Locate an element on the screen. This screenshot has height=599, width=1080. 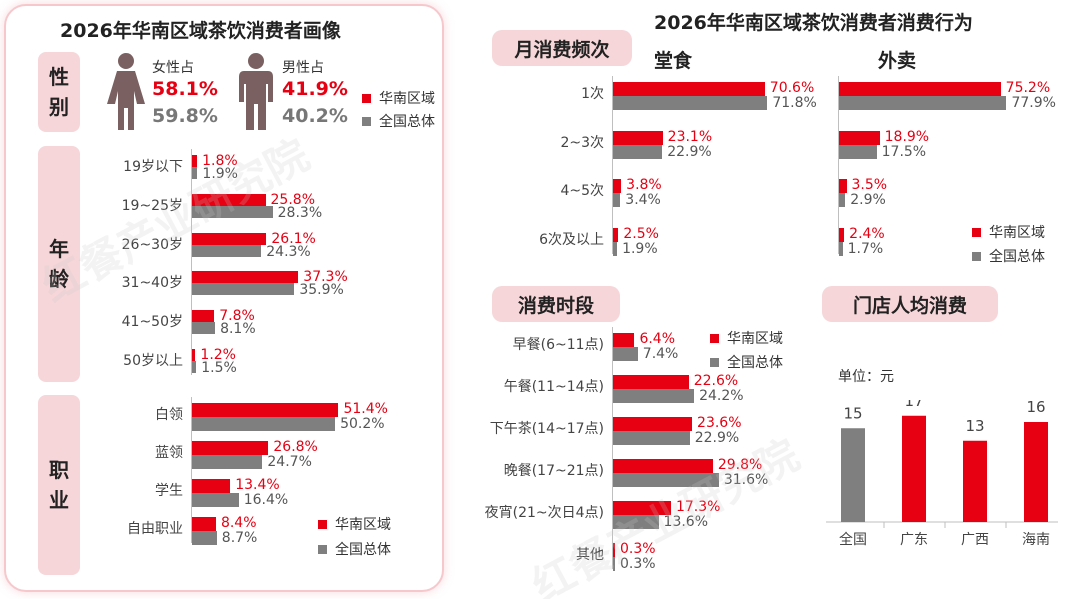
category-label: 50岁以上 is located at coordinates (153, 361).